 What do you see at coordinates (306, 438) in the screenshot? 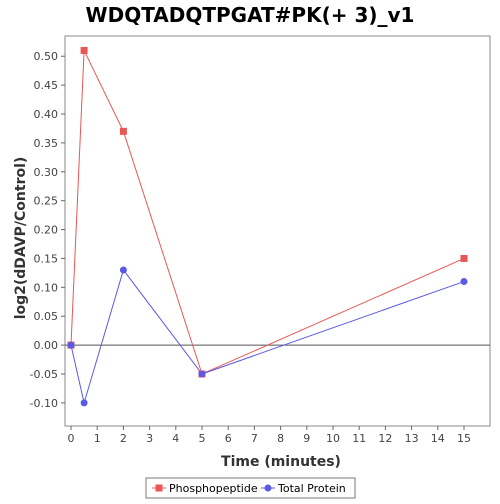
I see `x-tick-label: 9` at bounding box center [306, 438].